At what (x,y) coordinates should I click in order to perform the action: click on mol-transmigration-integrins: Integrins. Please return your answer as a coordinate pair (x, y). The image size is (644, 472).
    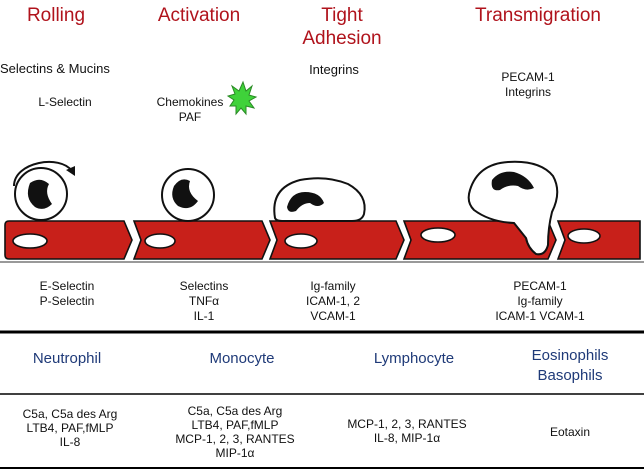
    Looking at the image, I should click on (528, 92).